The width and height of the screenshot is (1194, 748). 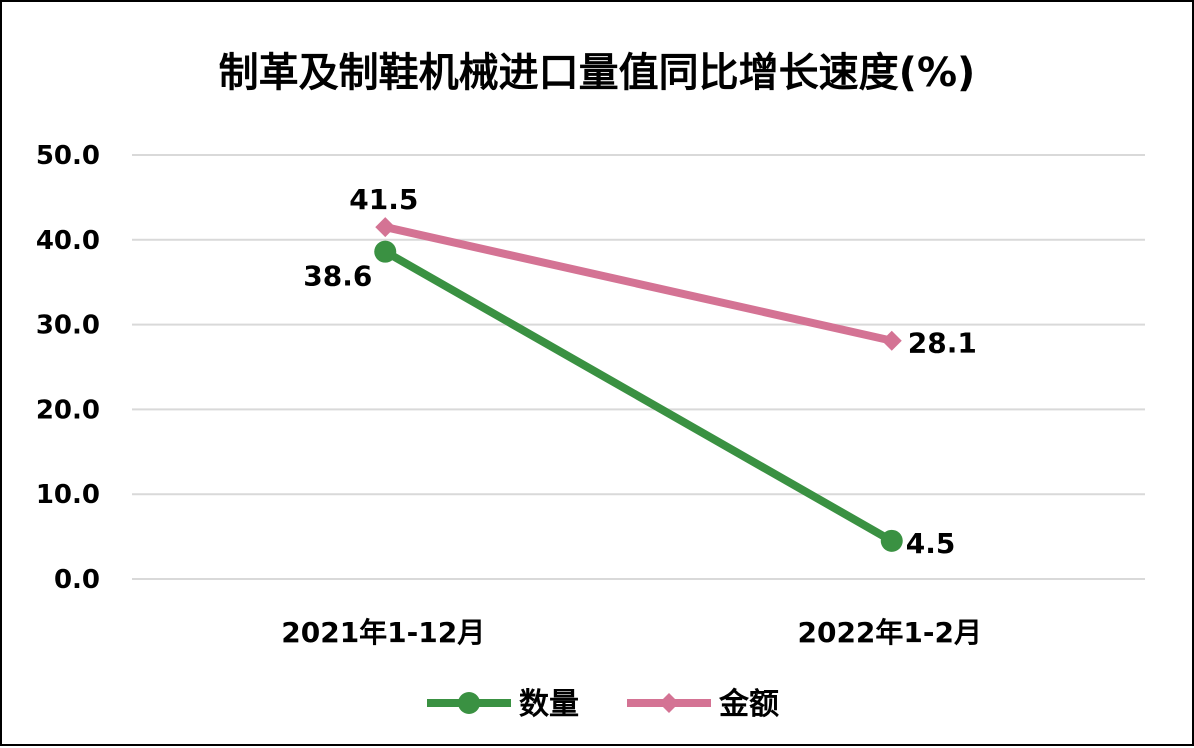 I want to click on y-tick-label: 40.0, so click(x=68, y=241).